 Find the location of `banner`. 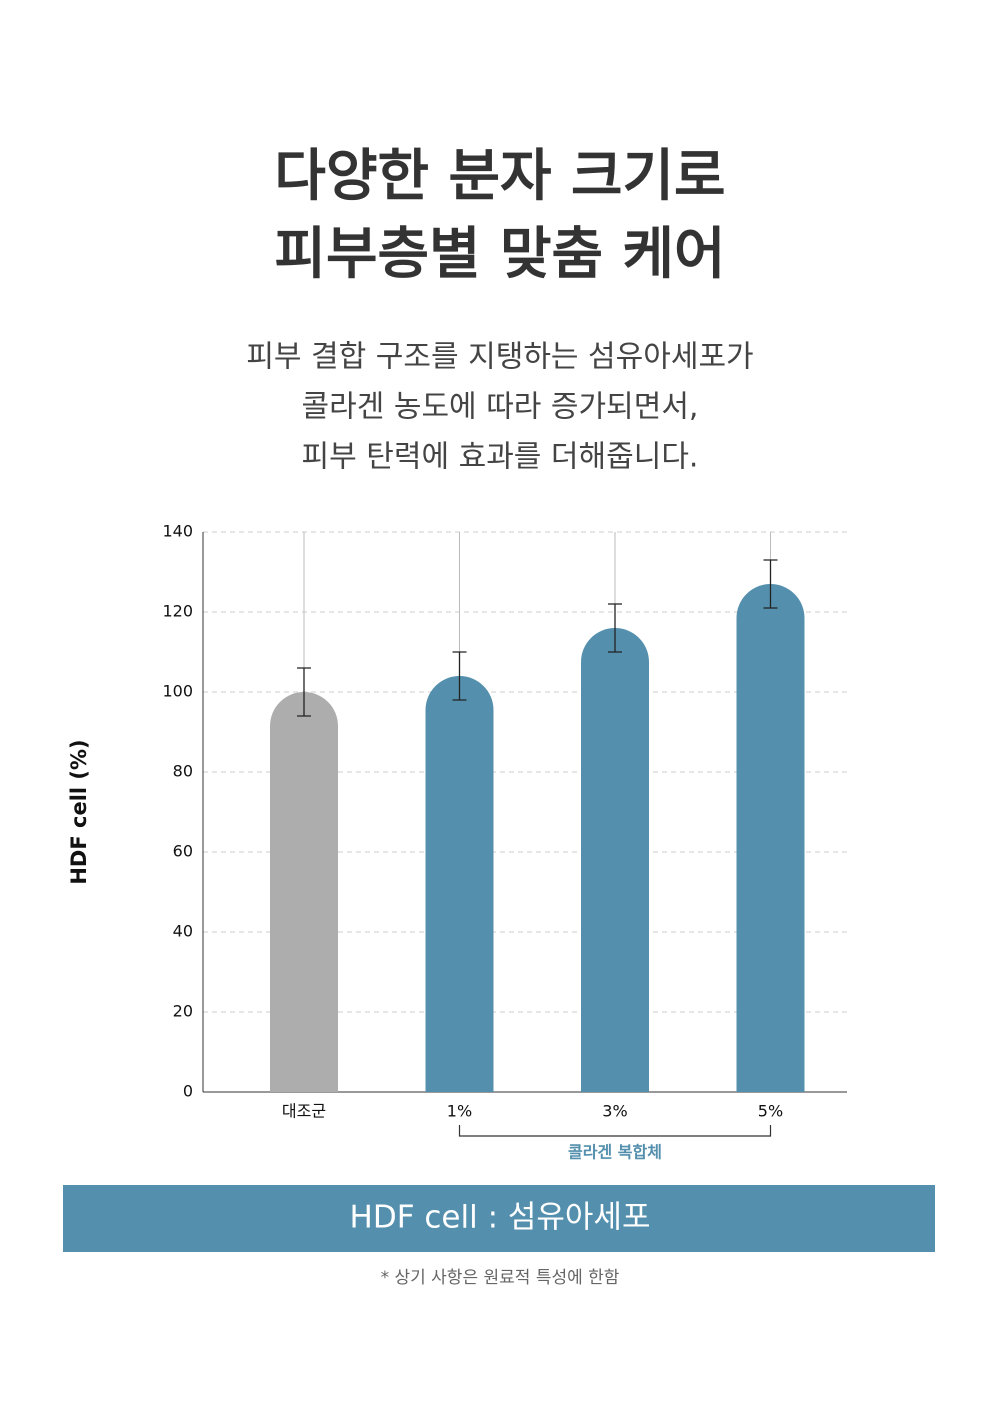

banner is located at coordinates (499, 1218).